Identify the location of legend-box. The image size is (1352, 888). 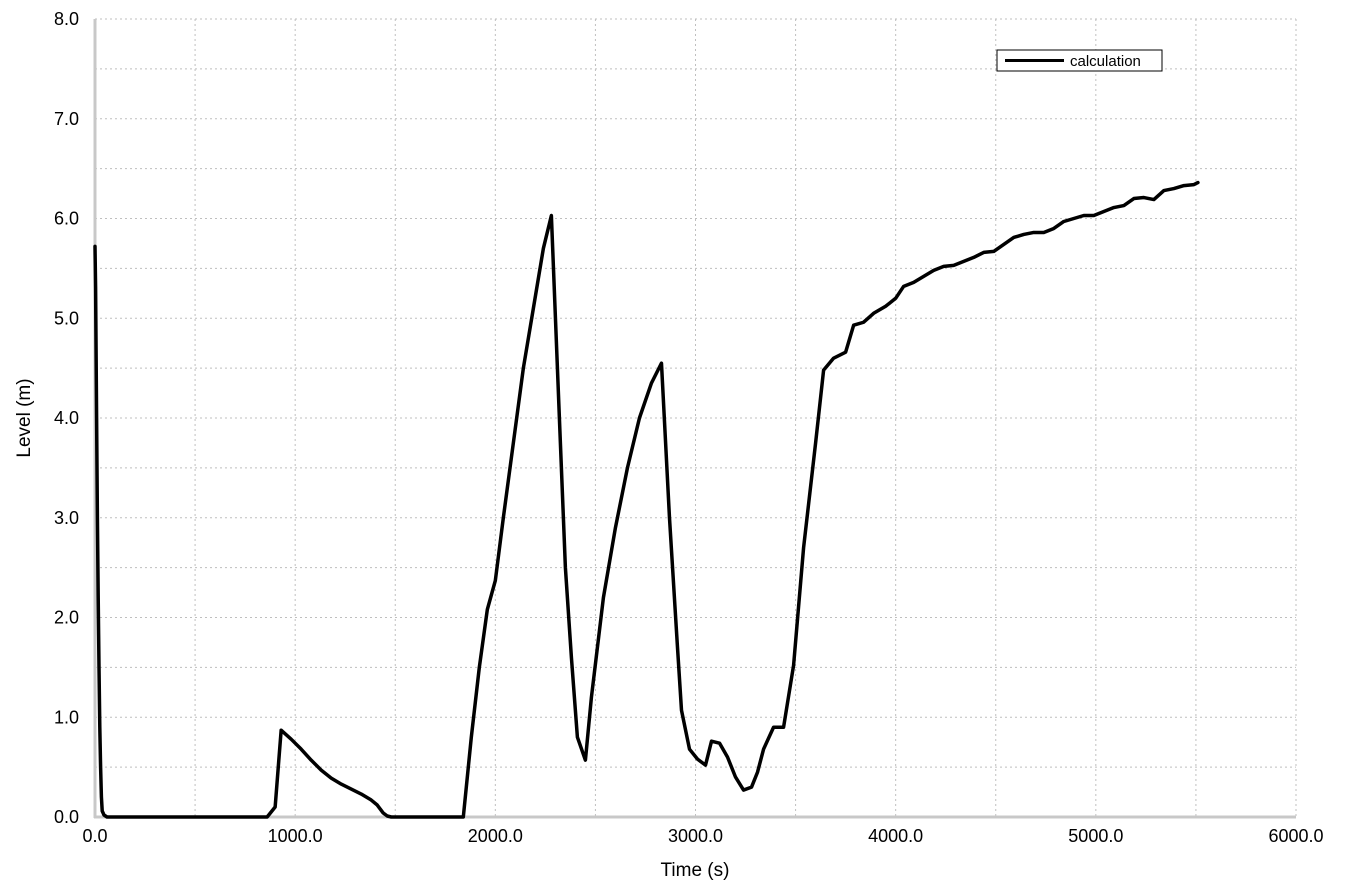
(1079, 60).